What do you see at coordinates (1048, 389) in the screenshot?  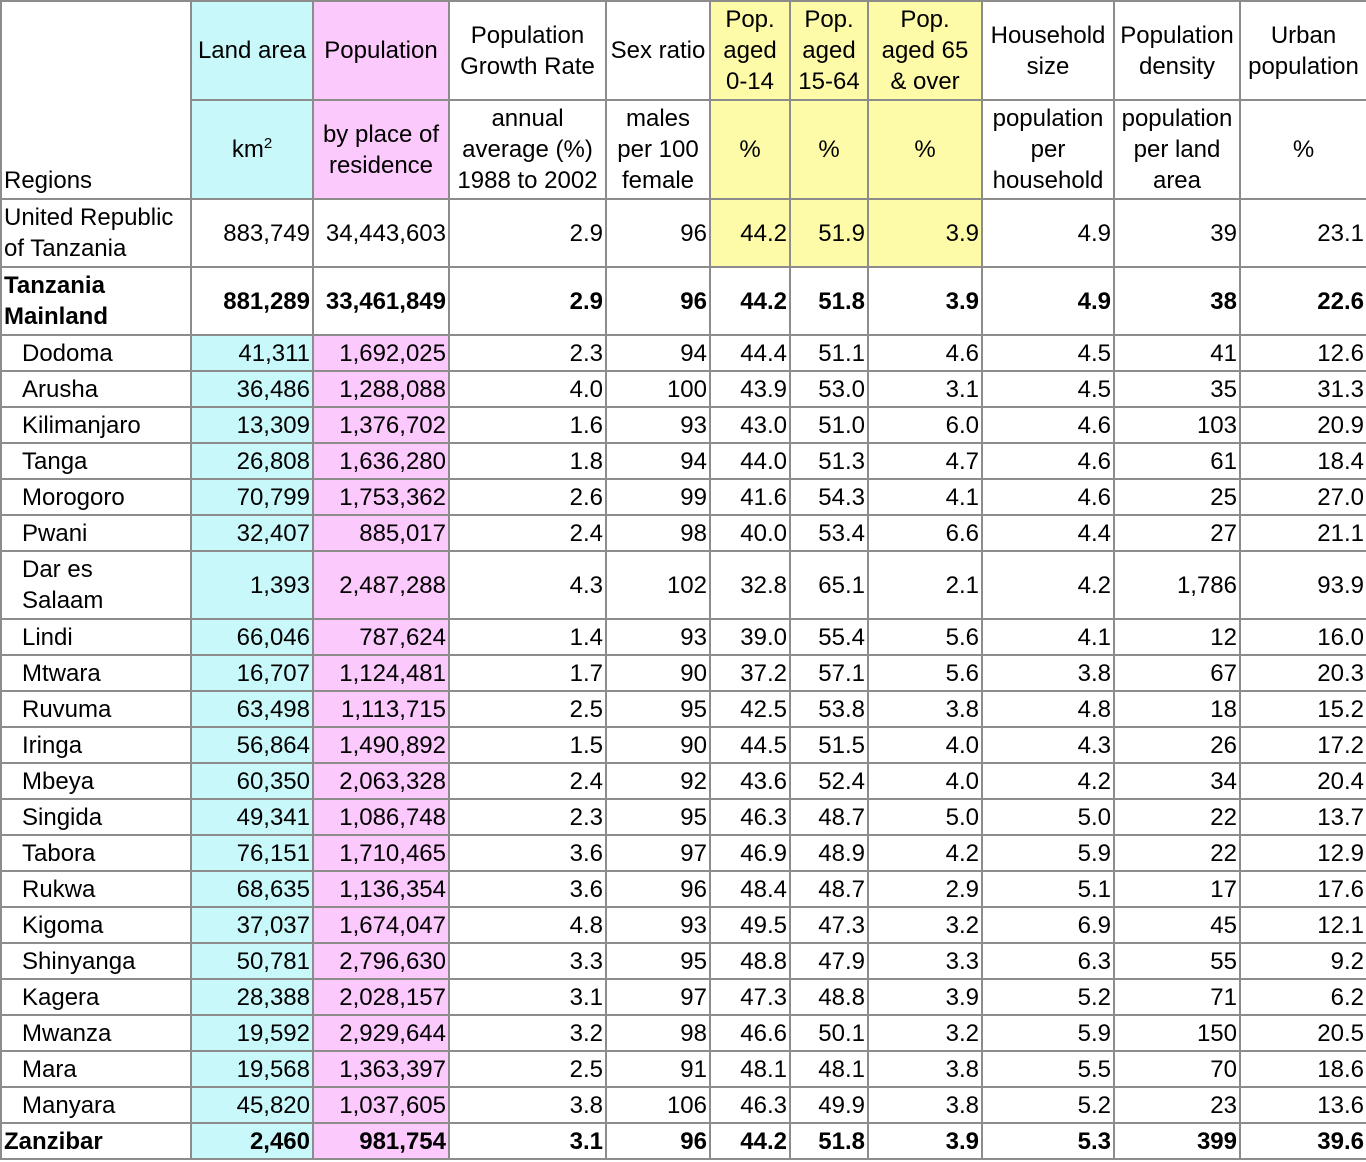 I see `cell-household-size: 4.5` at bounding box center [1048, 389].